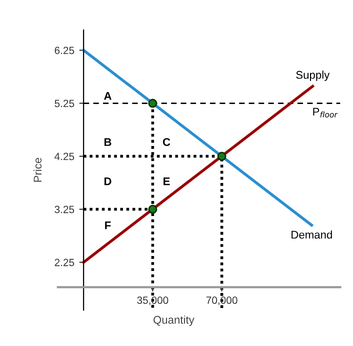  What do you see at coordinates (325, 113) in the screenshot?
I see `ref-line-label: P$_{floor}$` at bounding box center [325, 113].